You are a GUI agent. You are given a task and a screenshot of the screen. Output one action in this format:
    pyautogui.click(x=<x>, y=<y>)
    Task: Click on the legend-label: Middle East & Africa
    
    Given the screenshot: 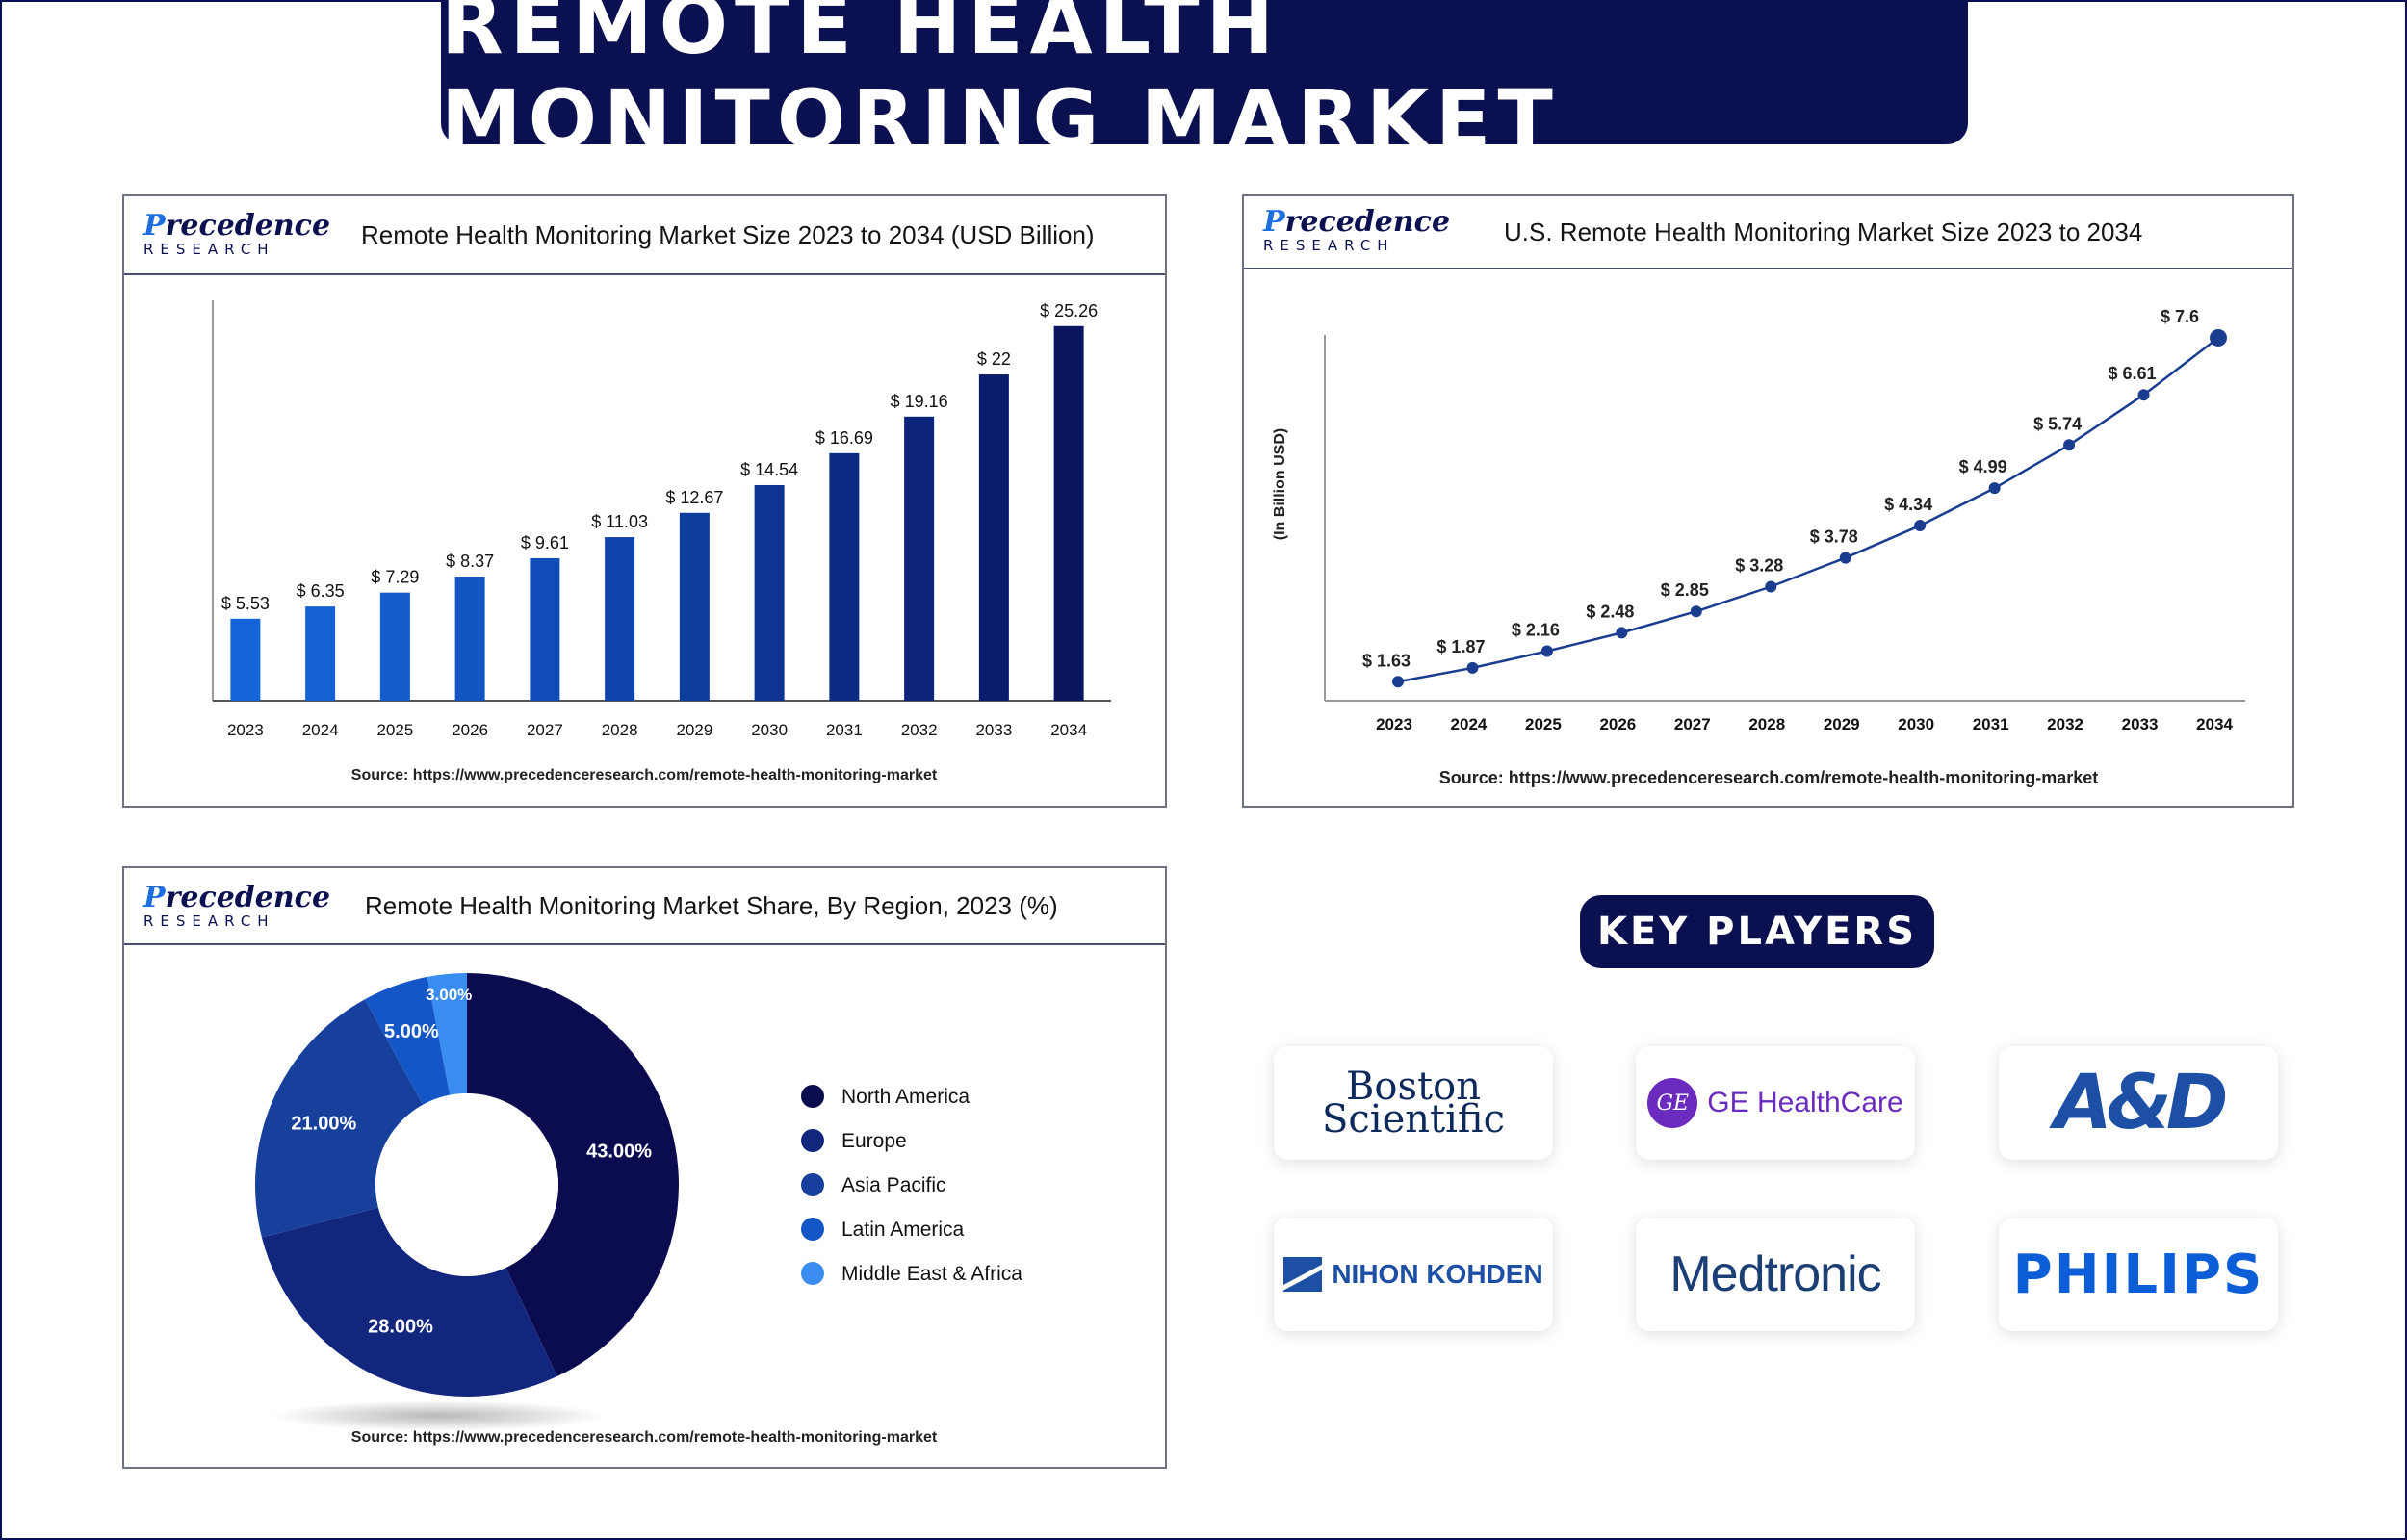 What is the action you would take?
    pyautogui.click(x=931, y=1274)
    